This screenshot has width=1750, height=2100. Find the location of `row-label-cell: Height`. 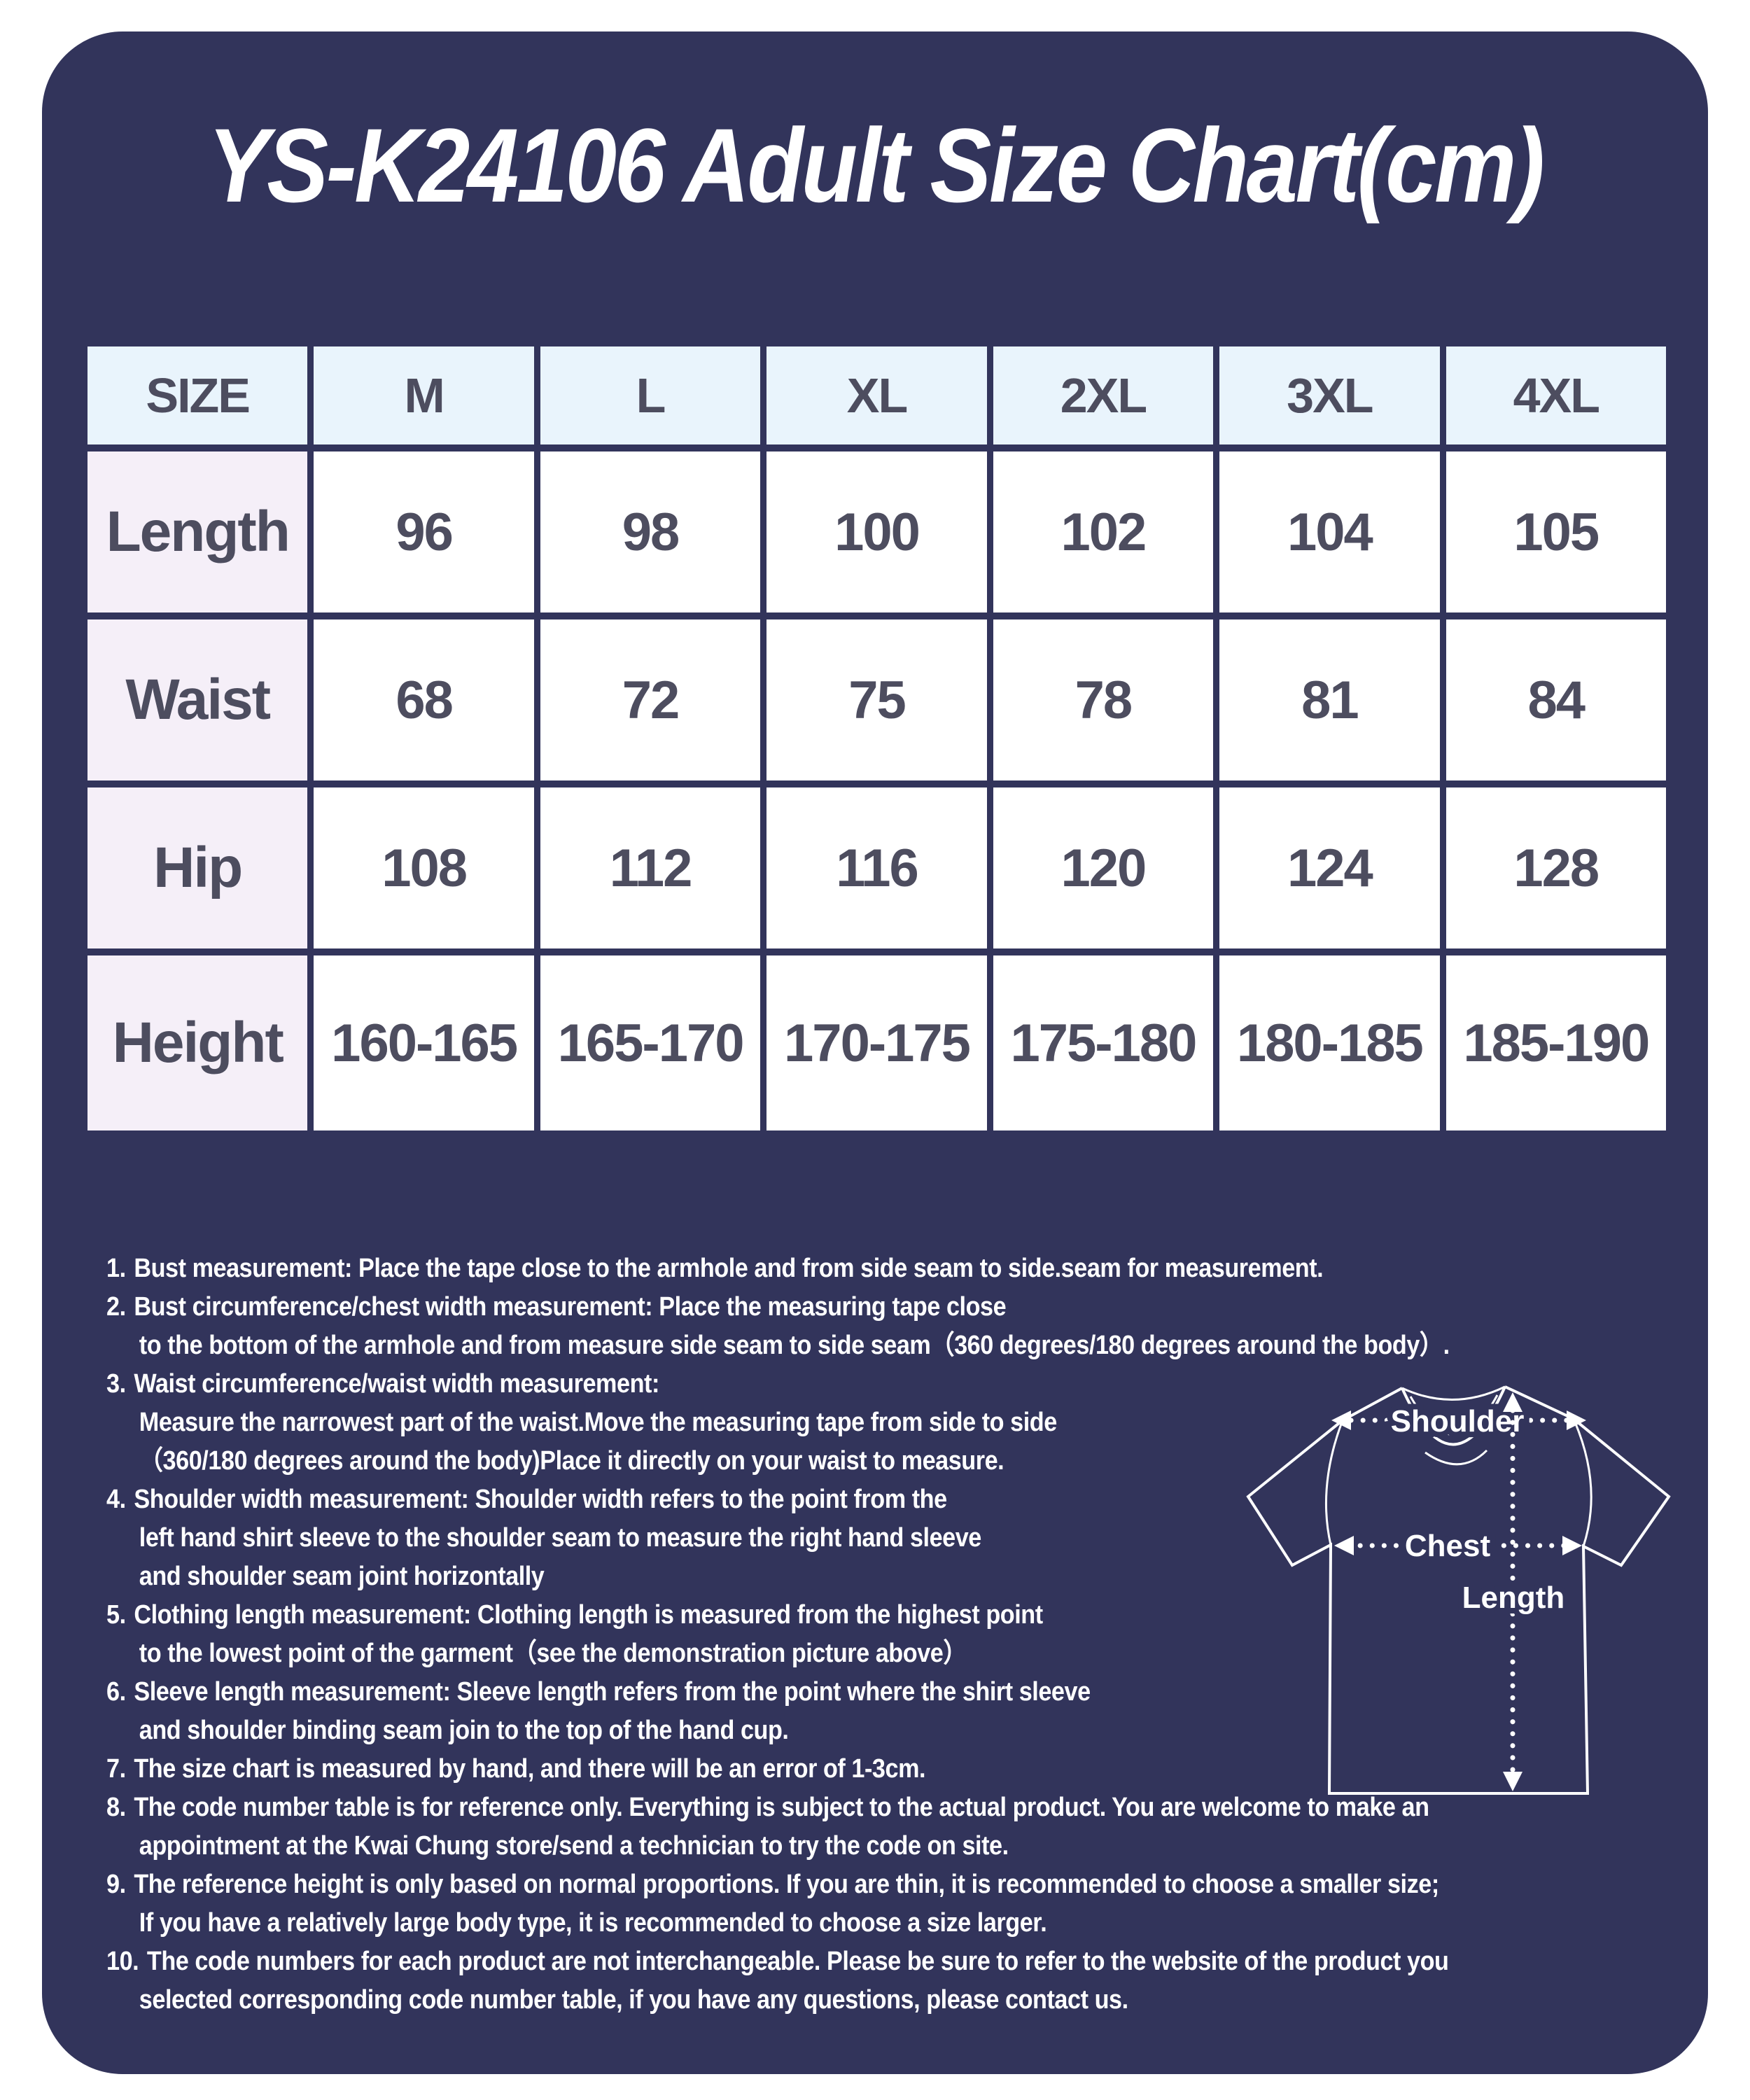

row-label-cell: Height is located at coordinates (198, 1042).